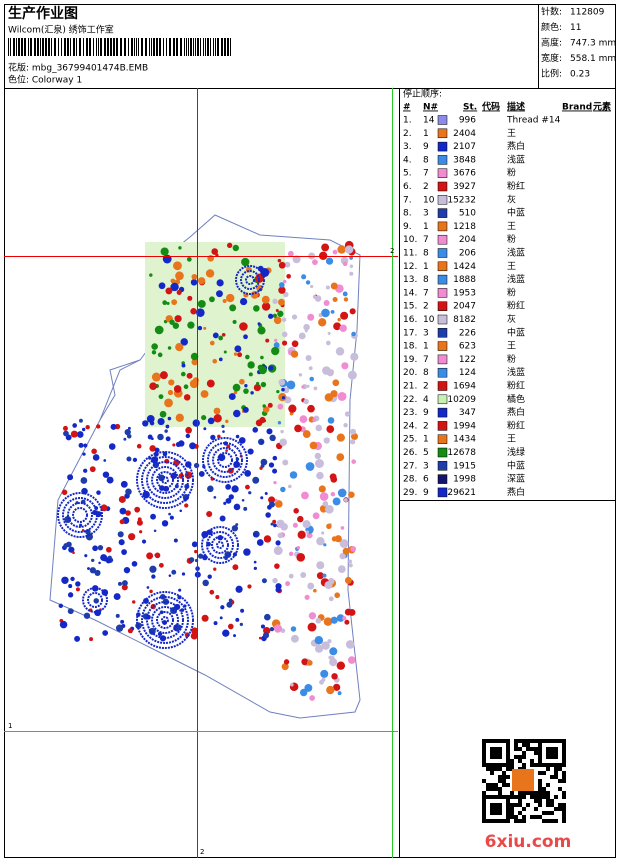  What do you see at coordinates (429, 121) in the screenshot?
I see `needle: 14` at bounding box center [429, 121].